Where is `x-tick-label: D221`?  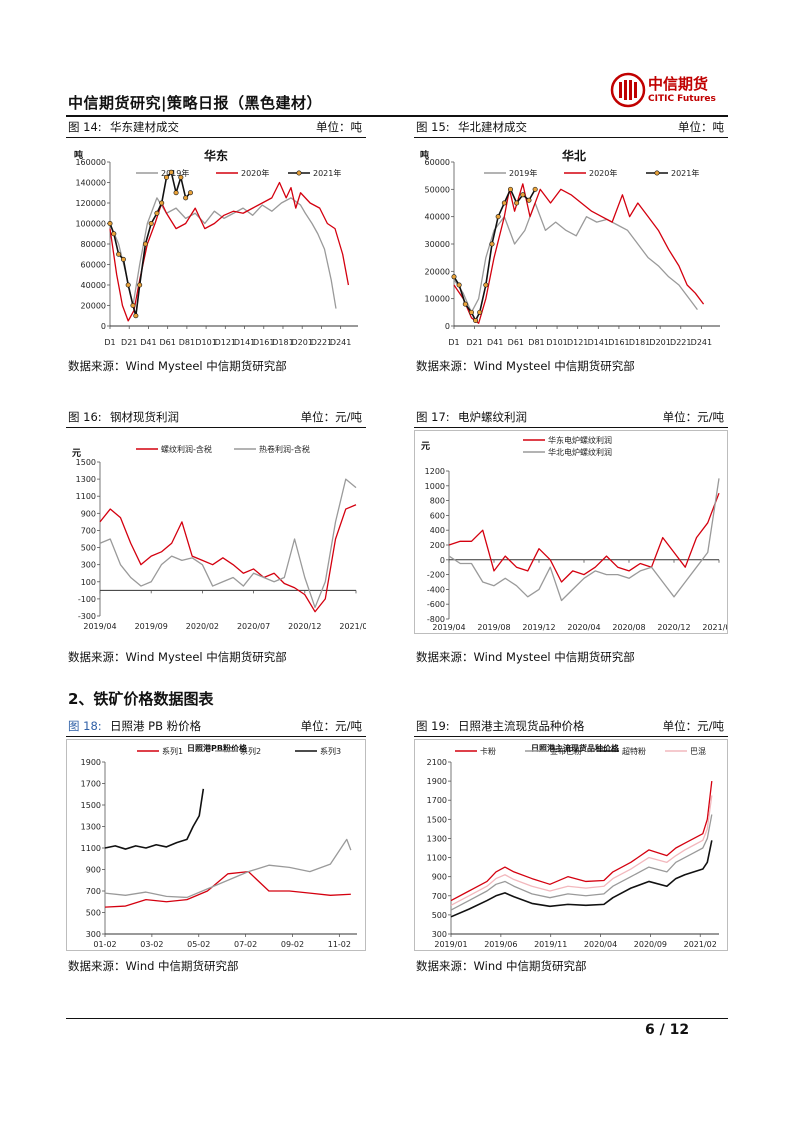
x-tick-label: D221 is located at coordinates (680, 342).